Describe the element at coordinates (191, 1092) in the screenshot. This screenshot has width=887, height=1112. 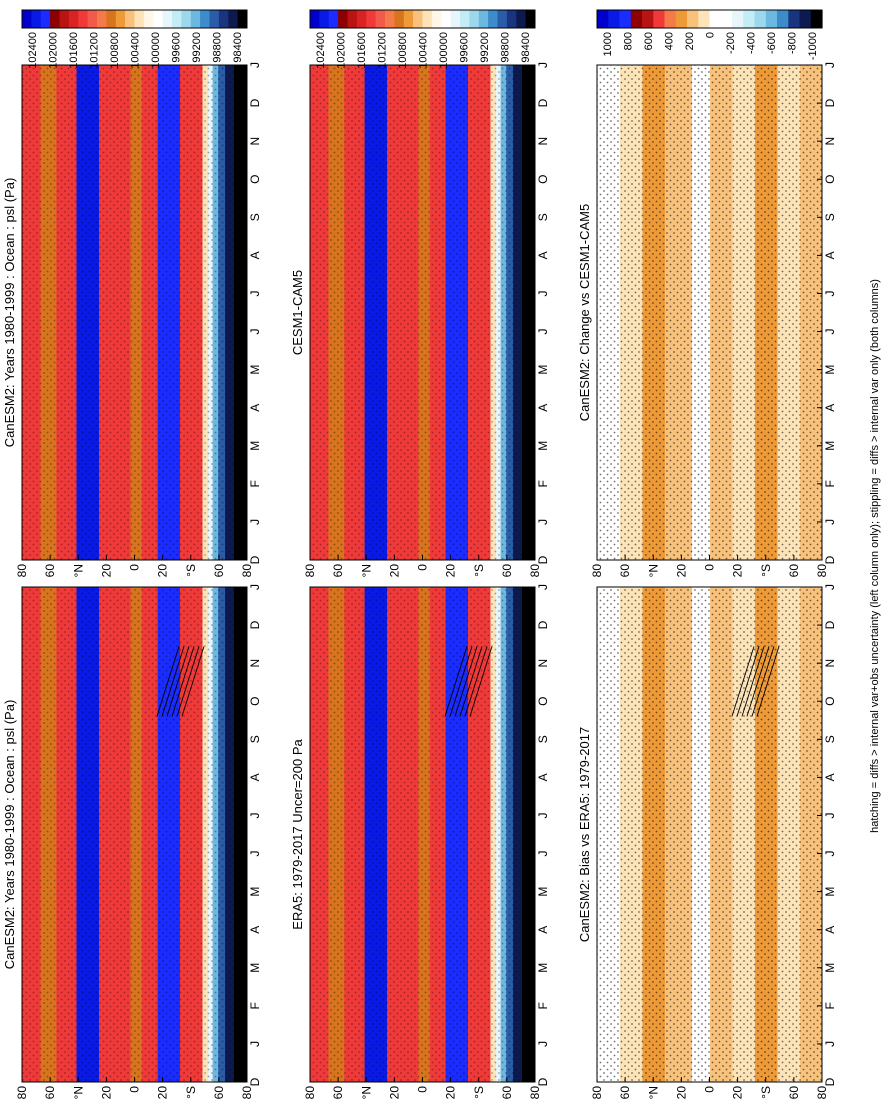
I see `lat-label: °S` at that location.